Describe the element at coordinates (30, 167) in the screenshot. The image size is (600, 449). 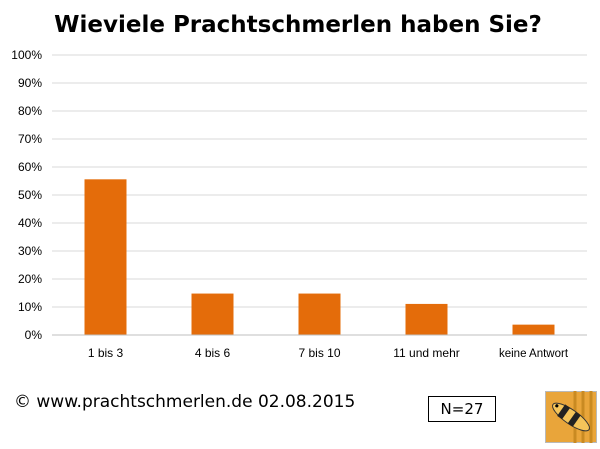
I see `y-tick-label: 60%` at that location.